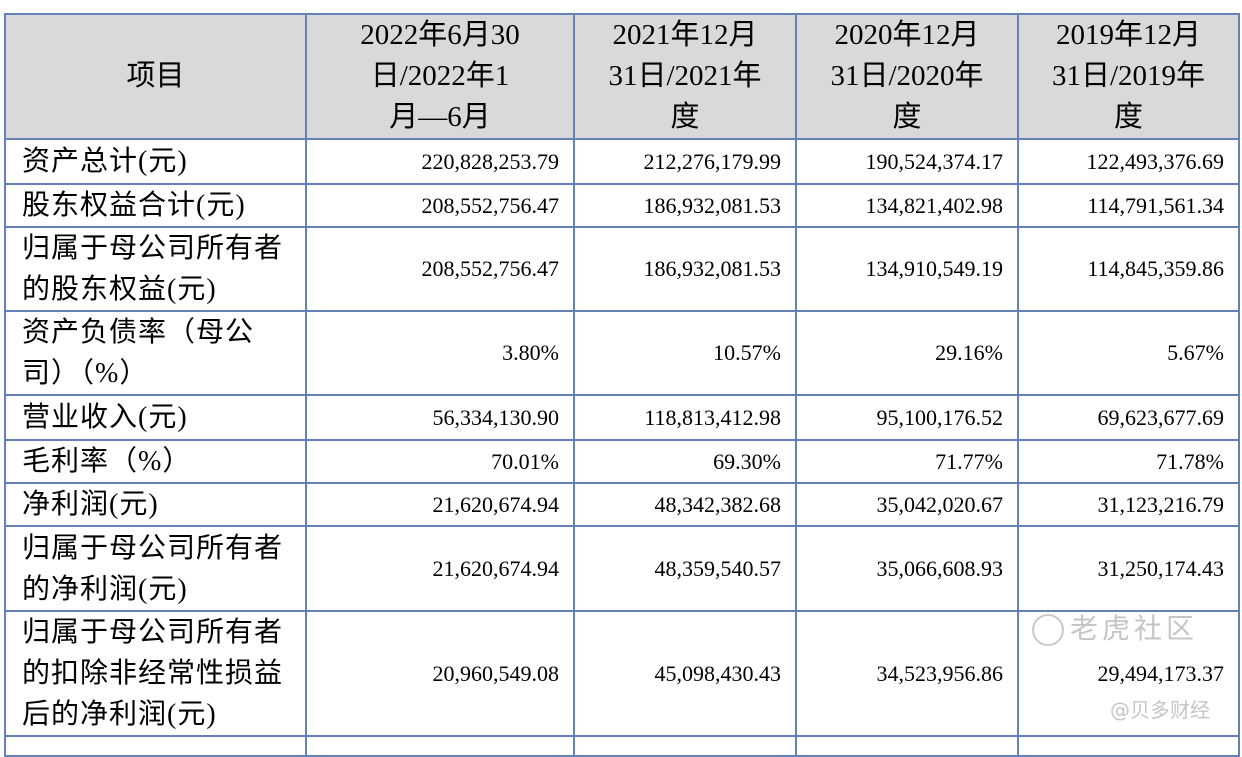  I want to click on header-2021: 2021年12月 31日/2021年度, so click(685, 76).